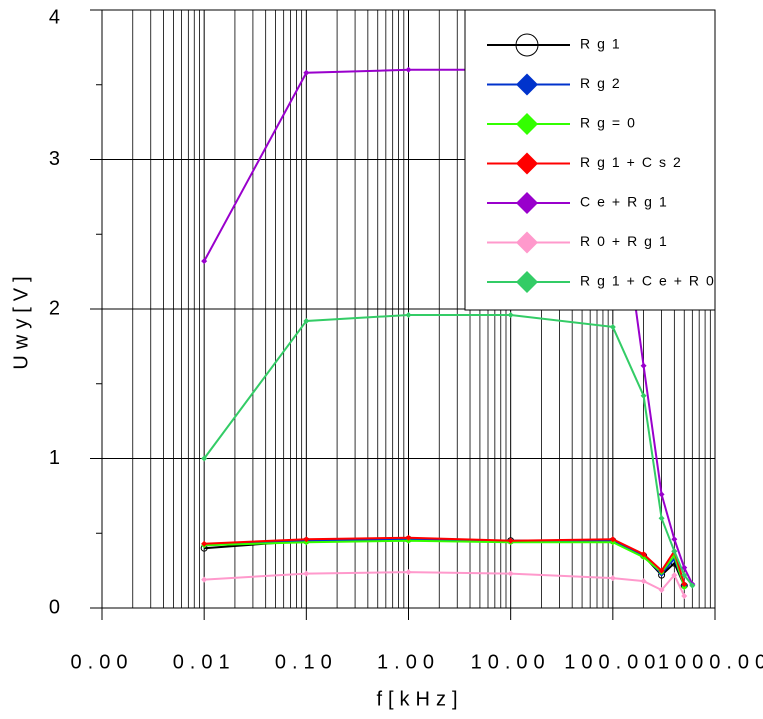 This screenshot has width=763, height=719. Describe the element at coordinates (306, 662) in the screenshot. I see `x-tick-label: 0.10` at that location.